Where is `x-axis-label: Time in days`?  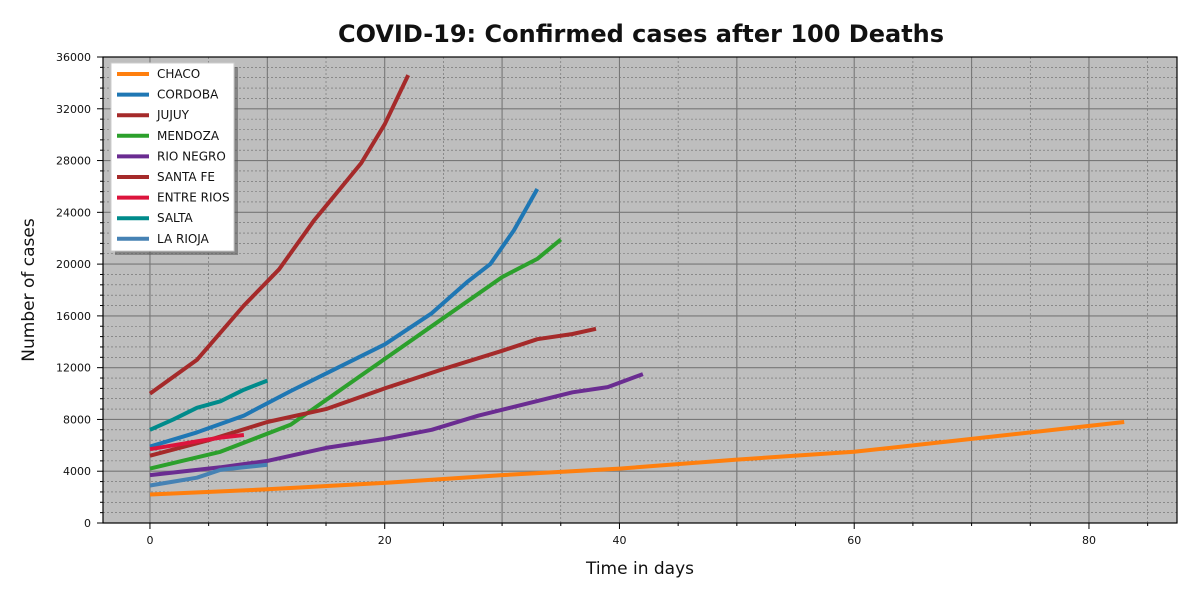 x-axis-label: Time in days is located at coordinates (639, 569).